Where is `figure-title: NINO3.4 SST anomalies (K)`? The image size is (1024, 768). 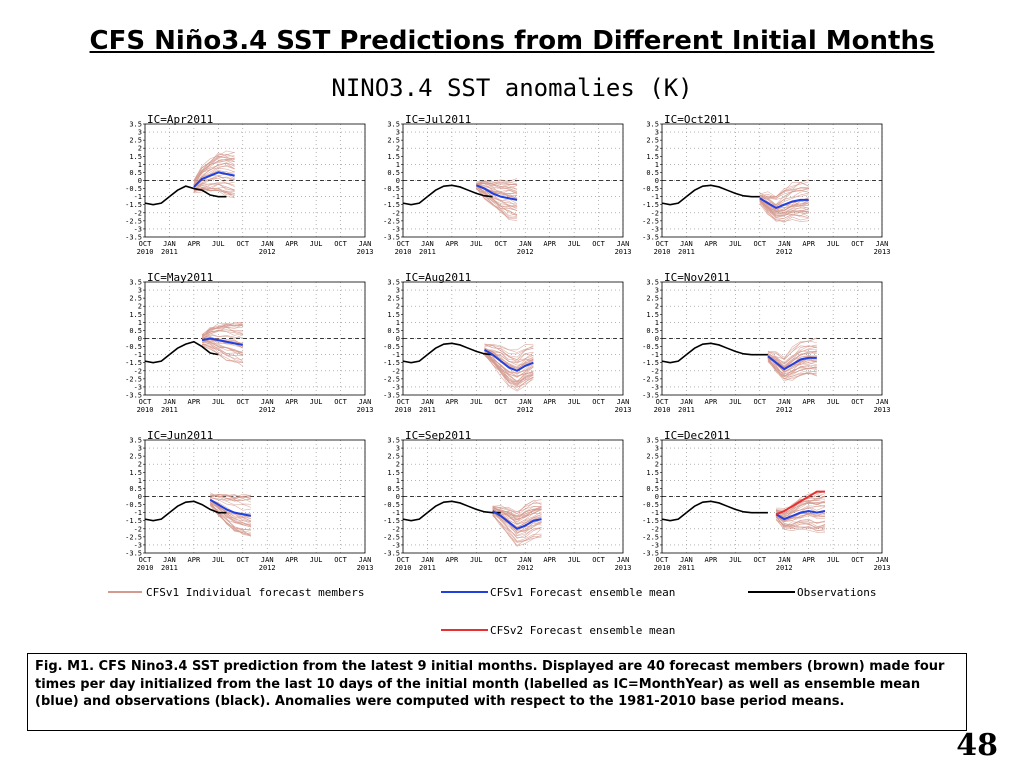 figure-title: NINO3.4 SST anomalies (K) is located at coordinates (511, 88).